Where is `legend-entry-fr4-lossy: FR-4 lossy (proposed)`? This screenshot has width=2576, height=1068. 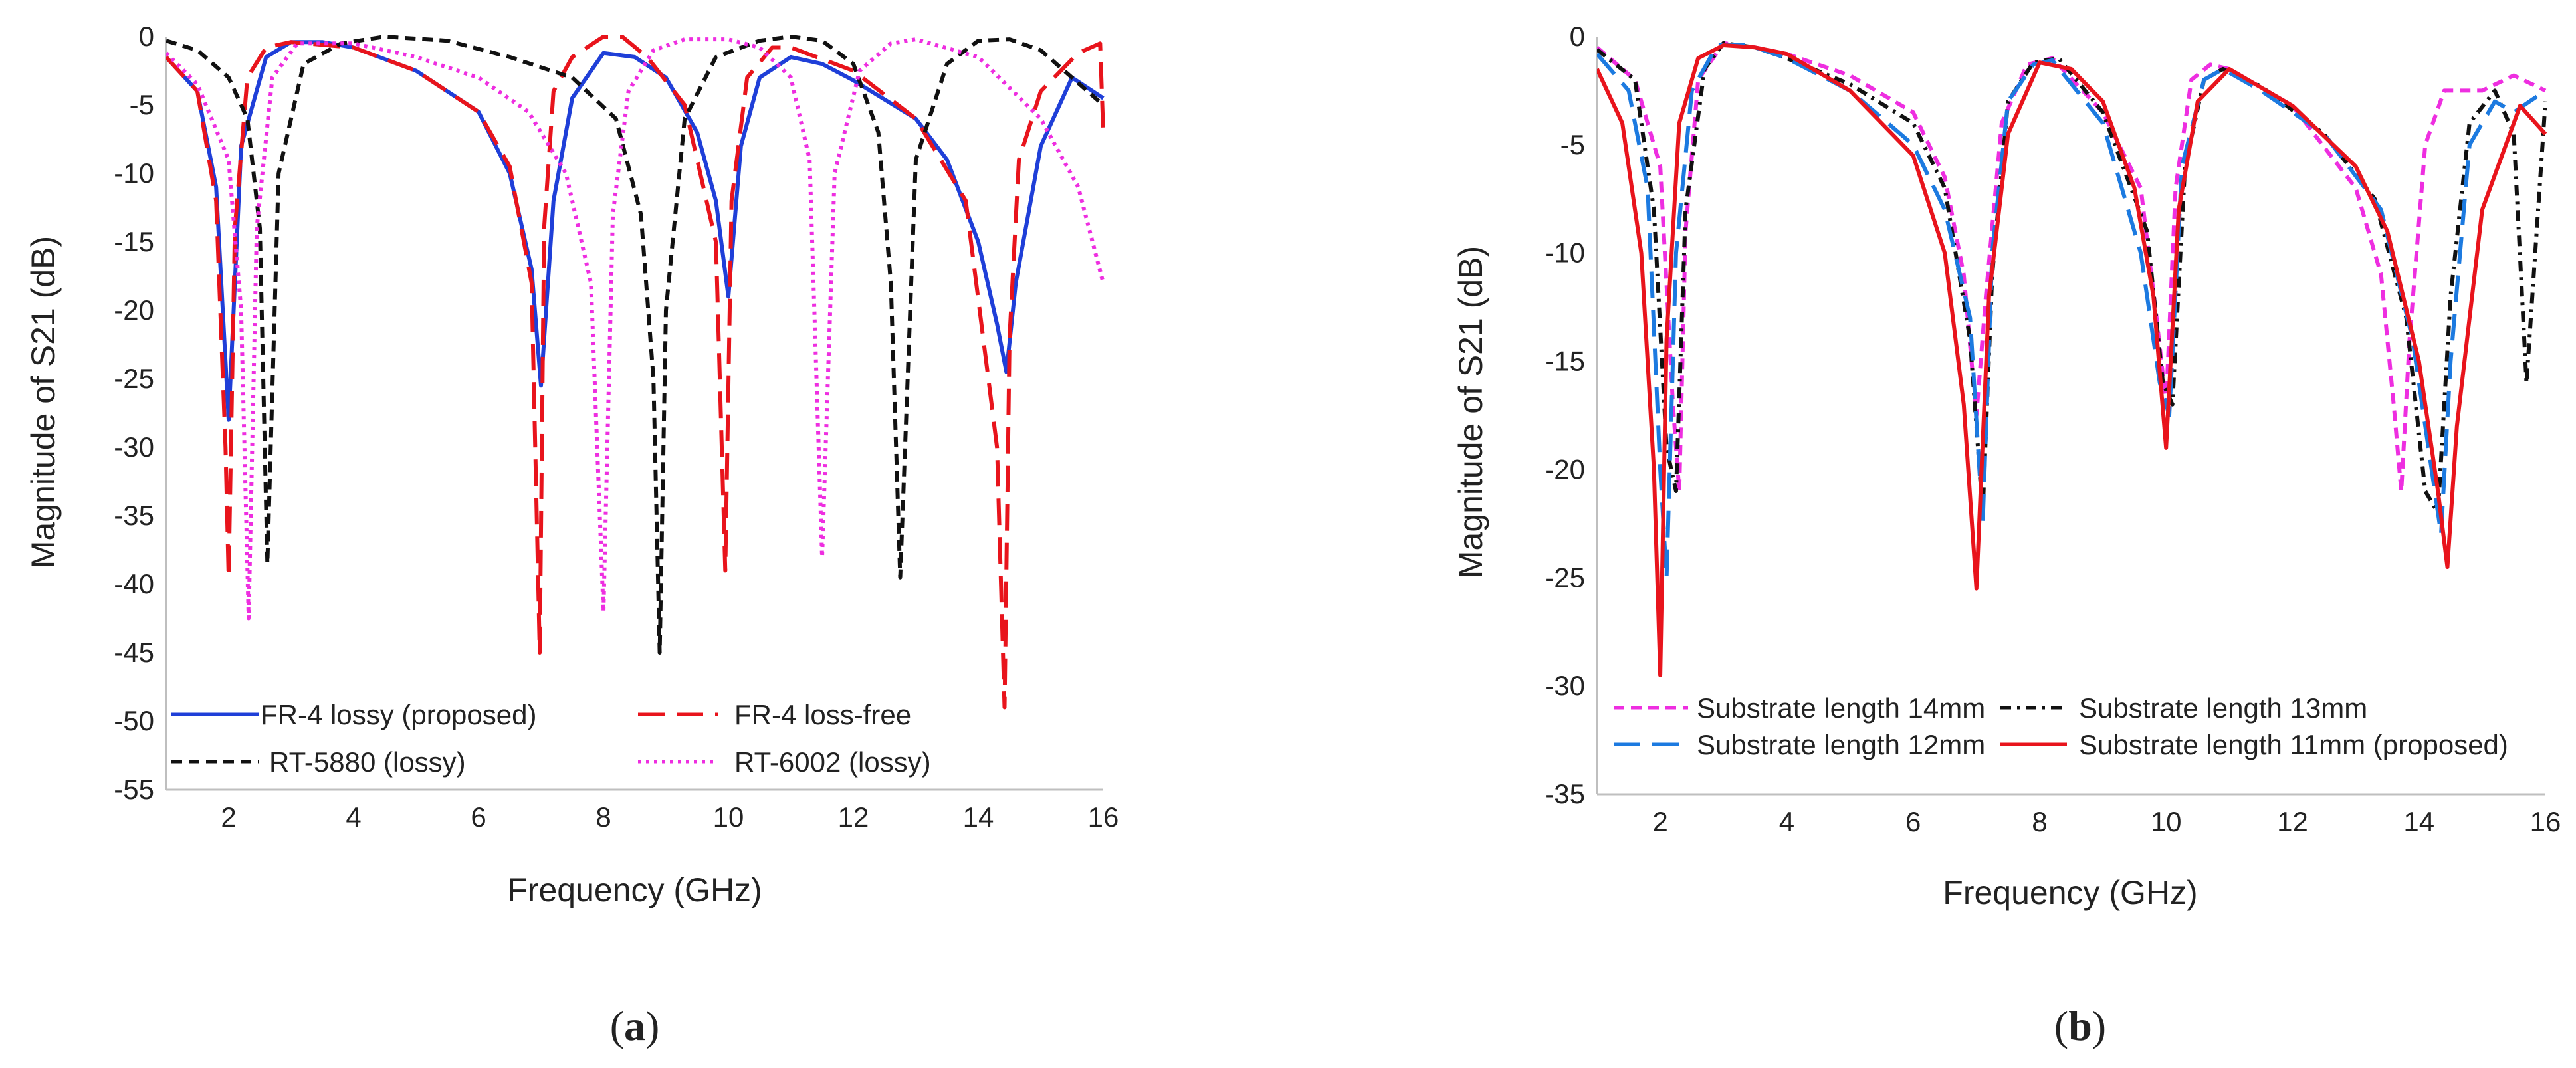
legend-entry-fr4-lossy: FR-4 lossy (proposed) is located at coordinates (353, 714).